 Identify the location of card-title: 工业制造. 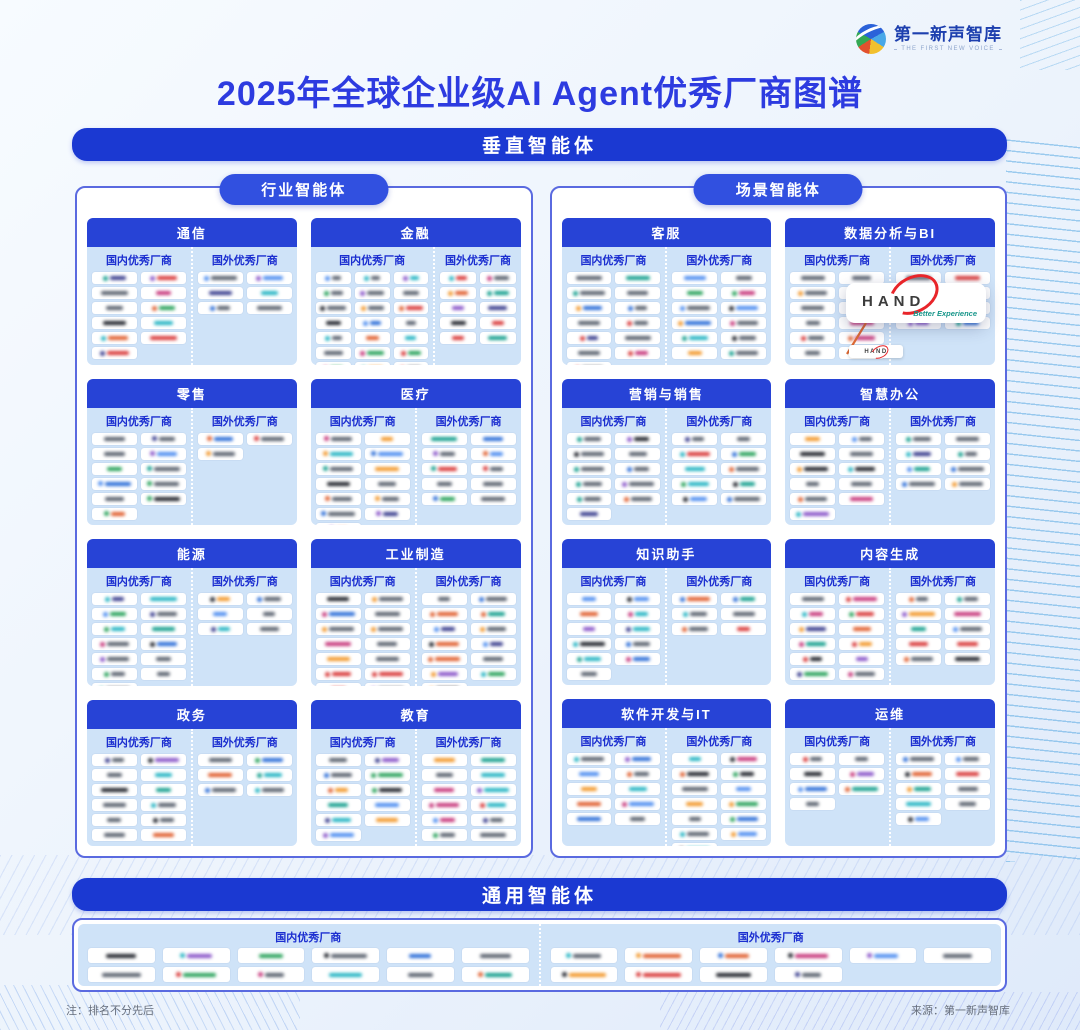
(415, 554).